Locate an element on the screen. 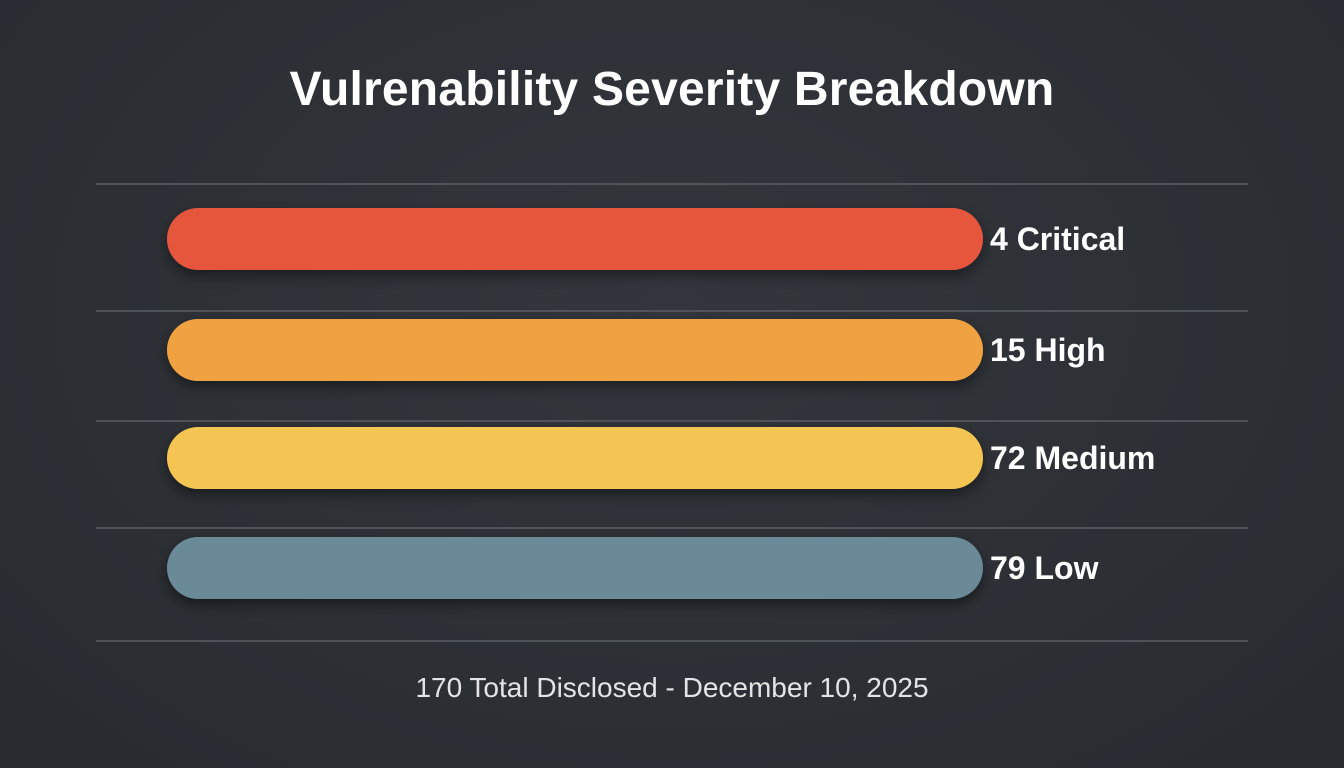  bar-critical is located at coordinates (575, 239).